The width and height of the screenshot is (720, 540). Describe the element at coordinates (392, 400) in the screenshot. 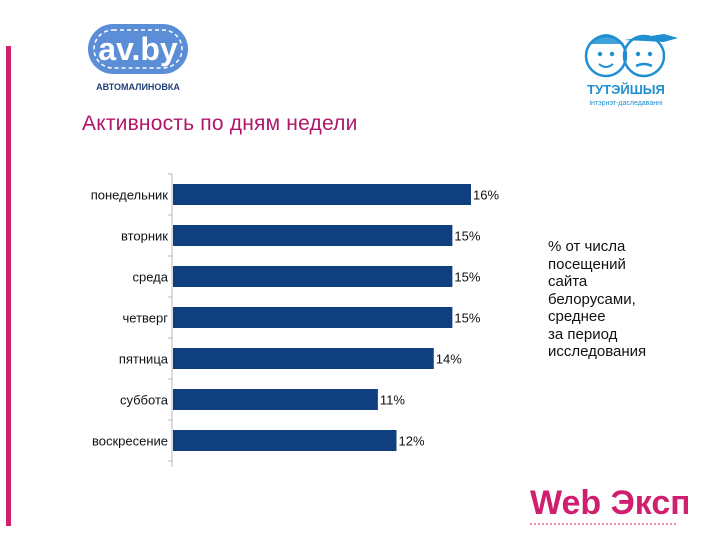

I see `data-label: 11%` at that location.